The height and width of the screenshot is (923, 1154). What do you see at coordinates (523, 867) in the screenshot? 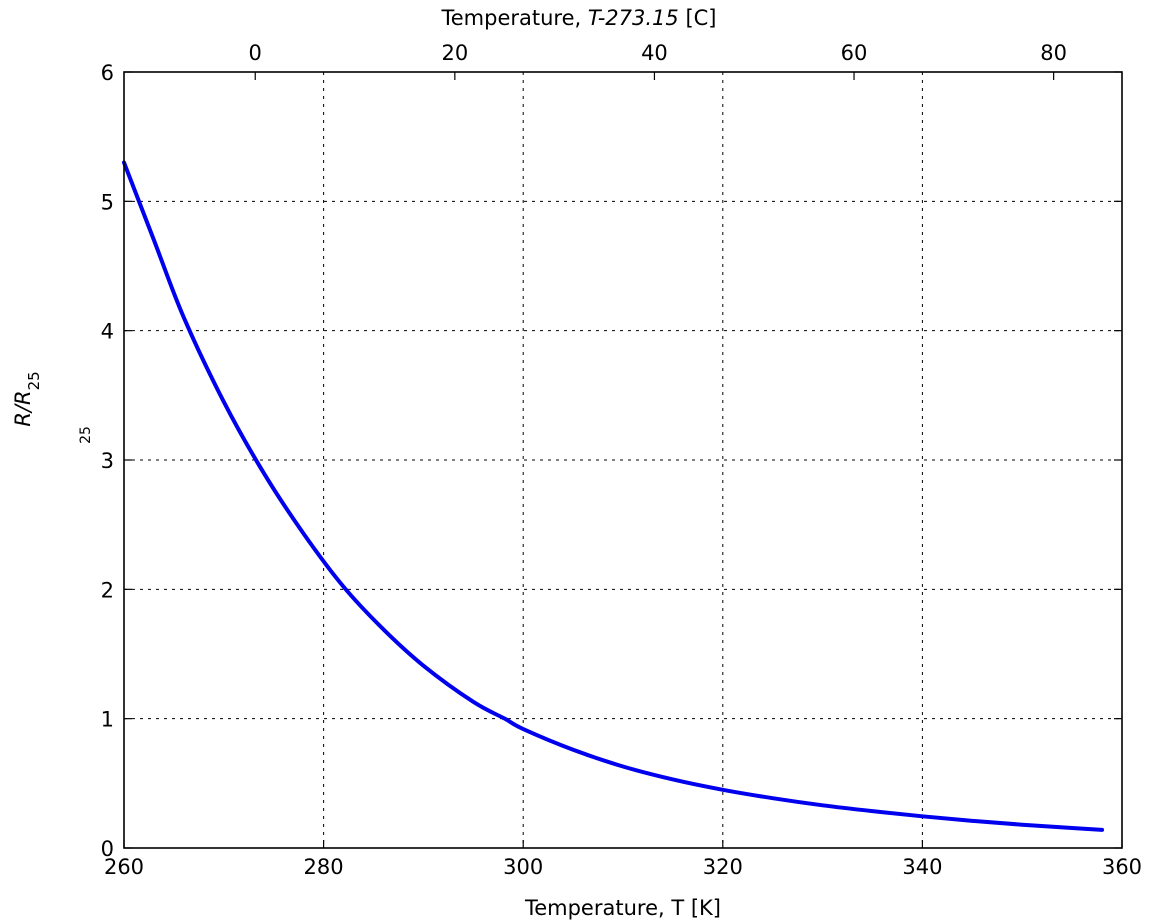
I see `x-tick-label: 300` at bounding box center [523, 867].